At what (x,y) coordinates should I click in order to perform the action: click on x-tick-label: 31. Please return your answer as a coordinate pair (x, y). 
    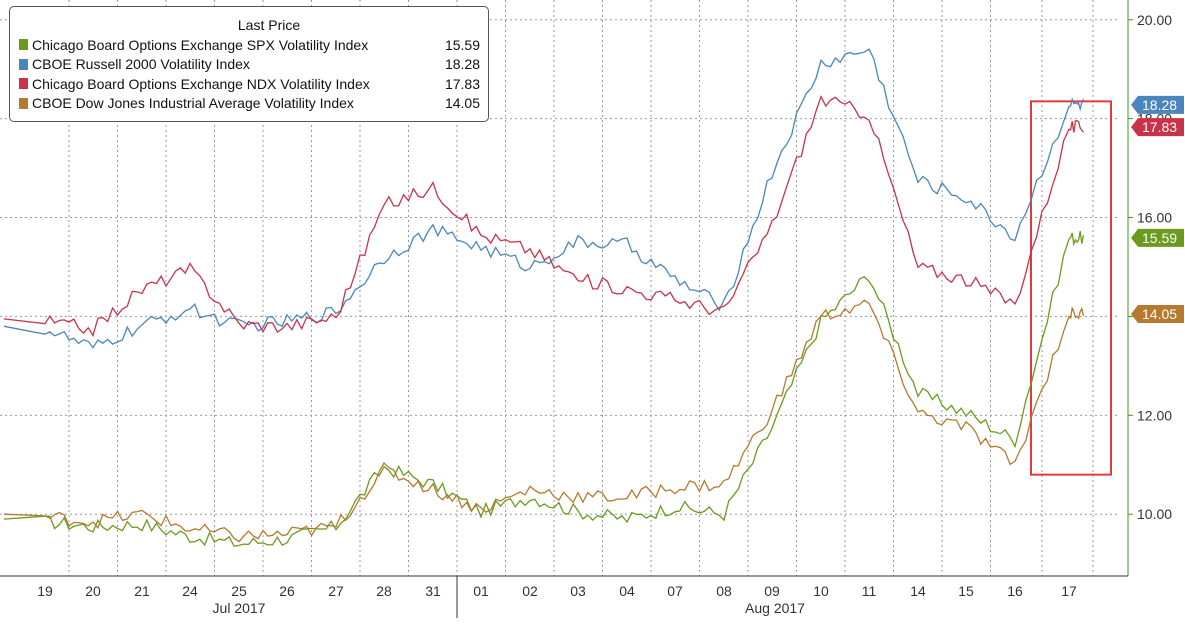
    Looking at the image, I should click on (433, 591).